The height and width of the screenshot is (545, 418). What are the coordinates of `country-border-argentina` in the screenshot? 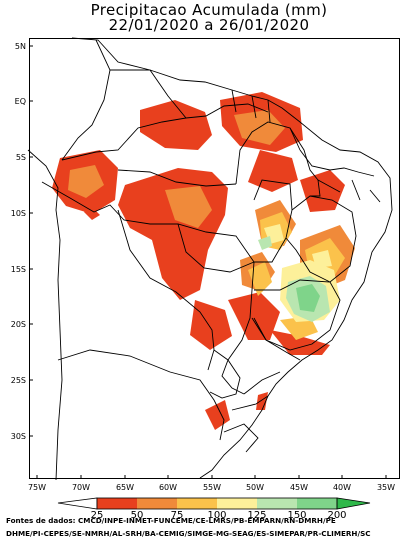 It's located at (141, 395).